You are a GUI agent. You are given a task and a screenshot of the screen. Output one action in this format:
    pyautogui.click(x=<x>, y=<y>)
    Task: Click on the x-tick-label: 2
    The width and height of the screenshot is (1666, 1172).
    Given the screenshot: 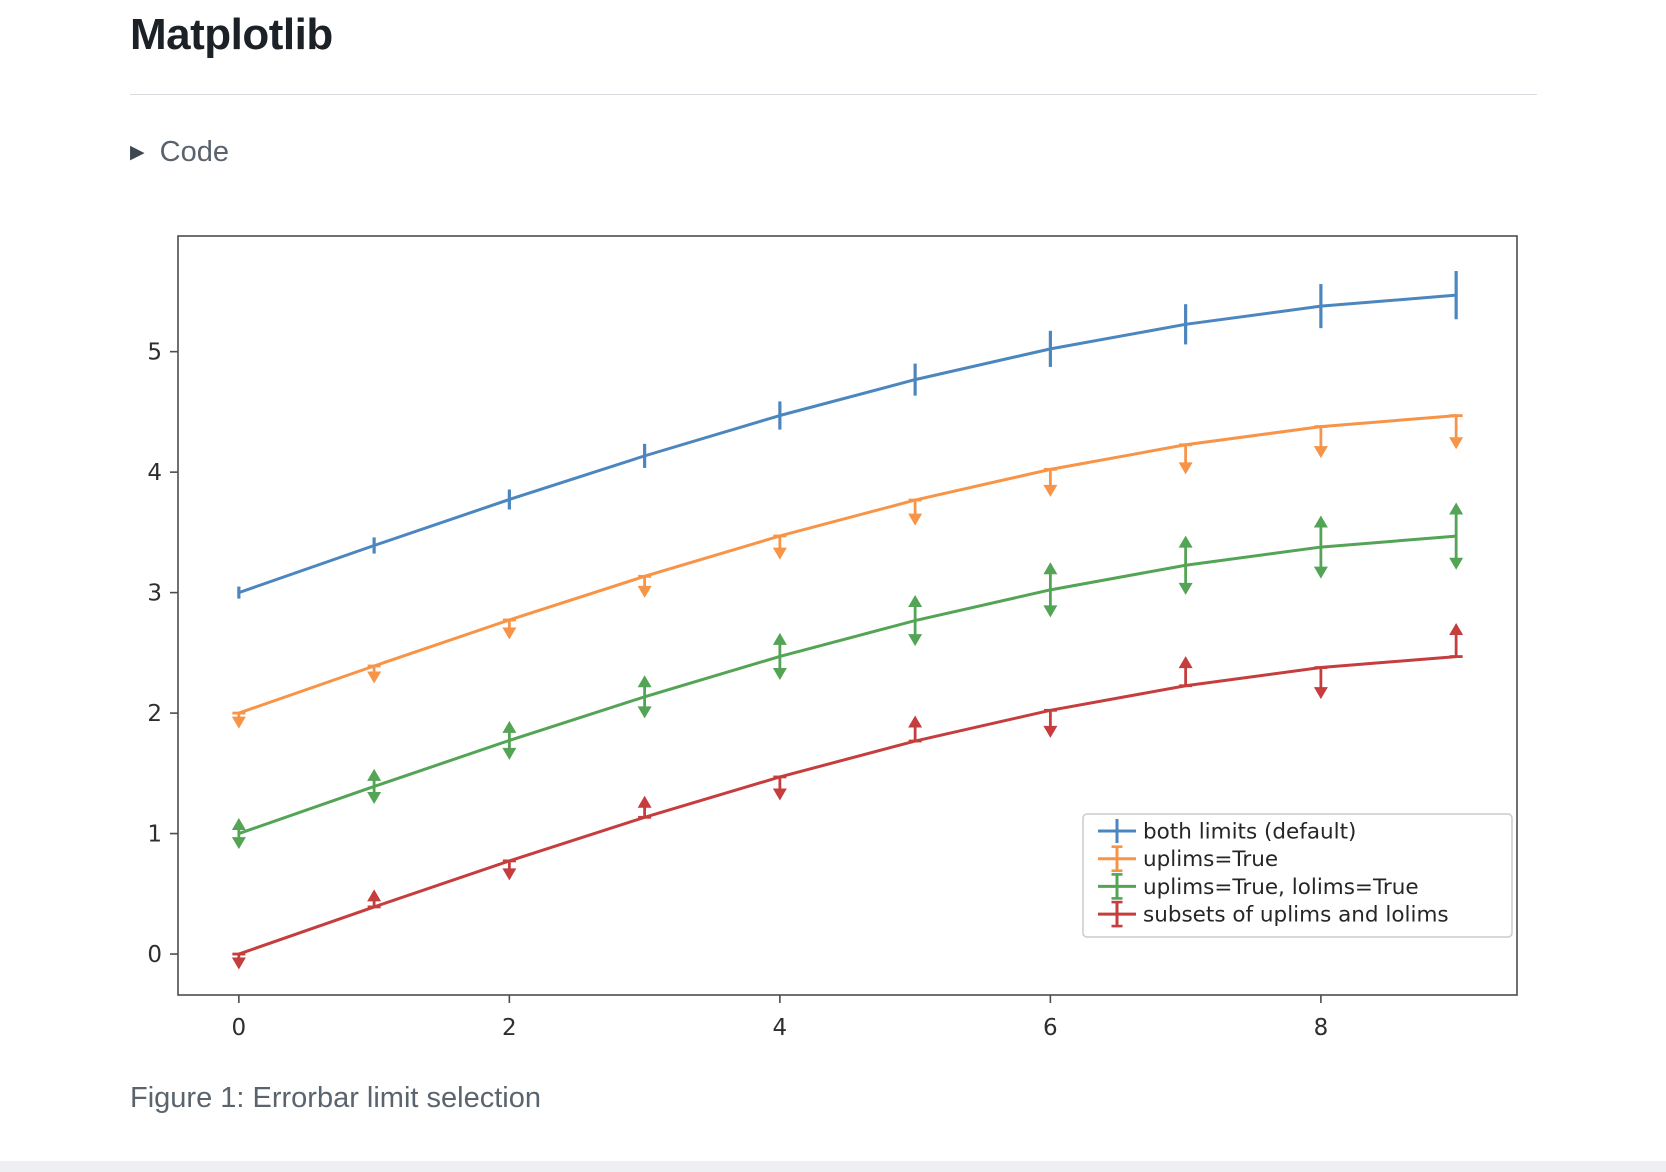 What is the action you would take?
    pyautogui.click(x=509, y=1028)
    